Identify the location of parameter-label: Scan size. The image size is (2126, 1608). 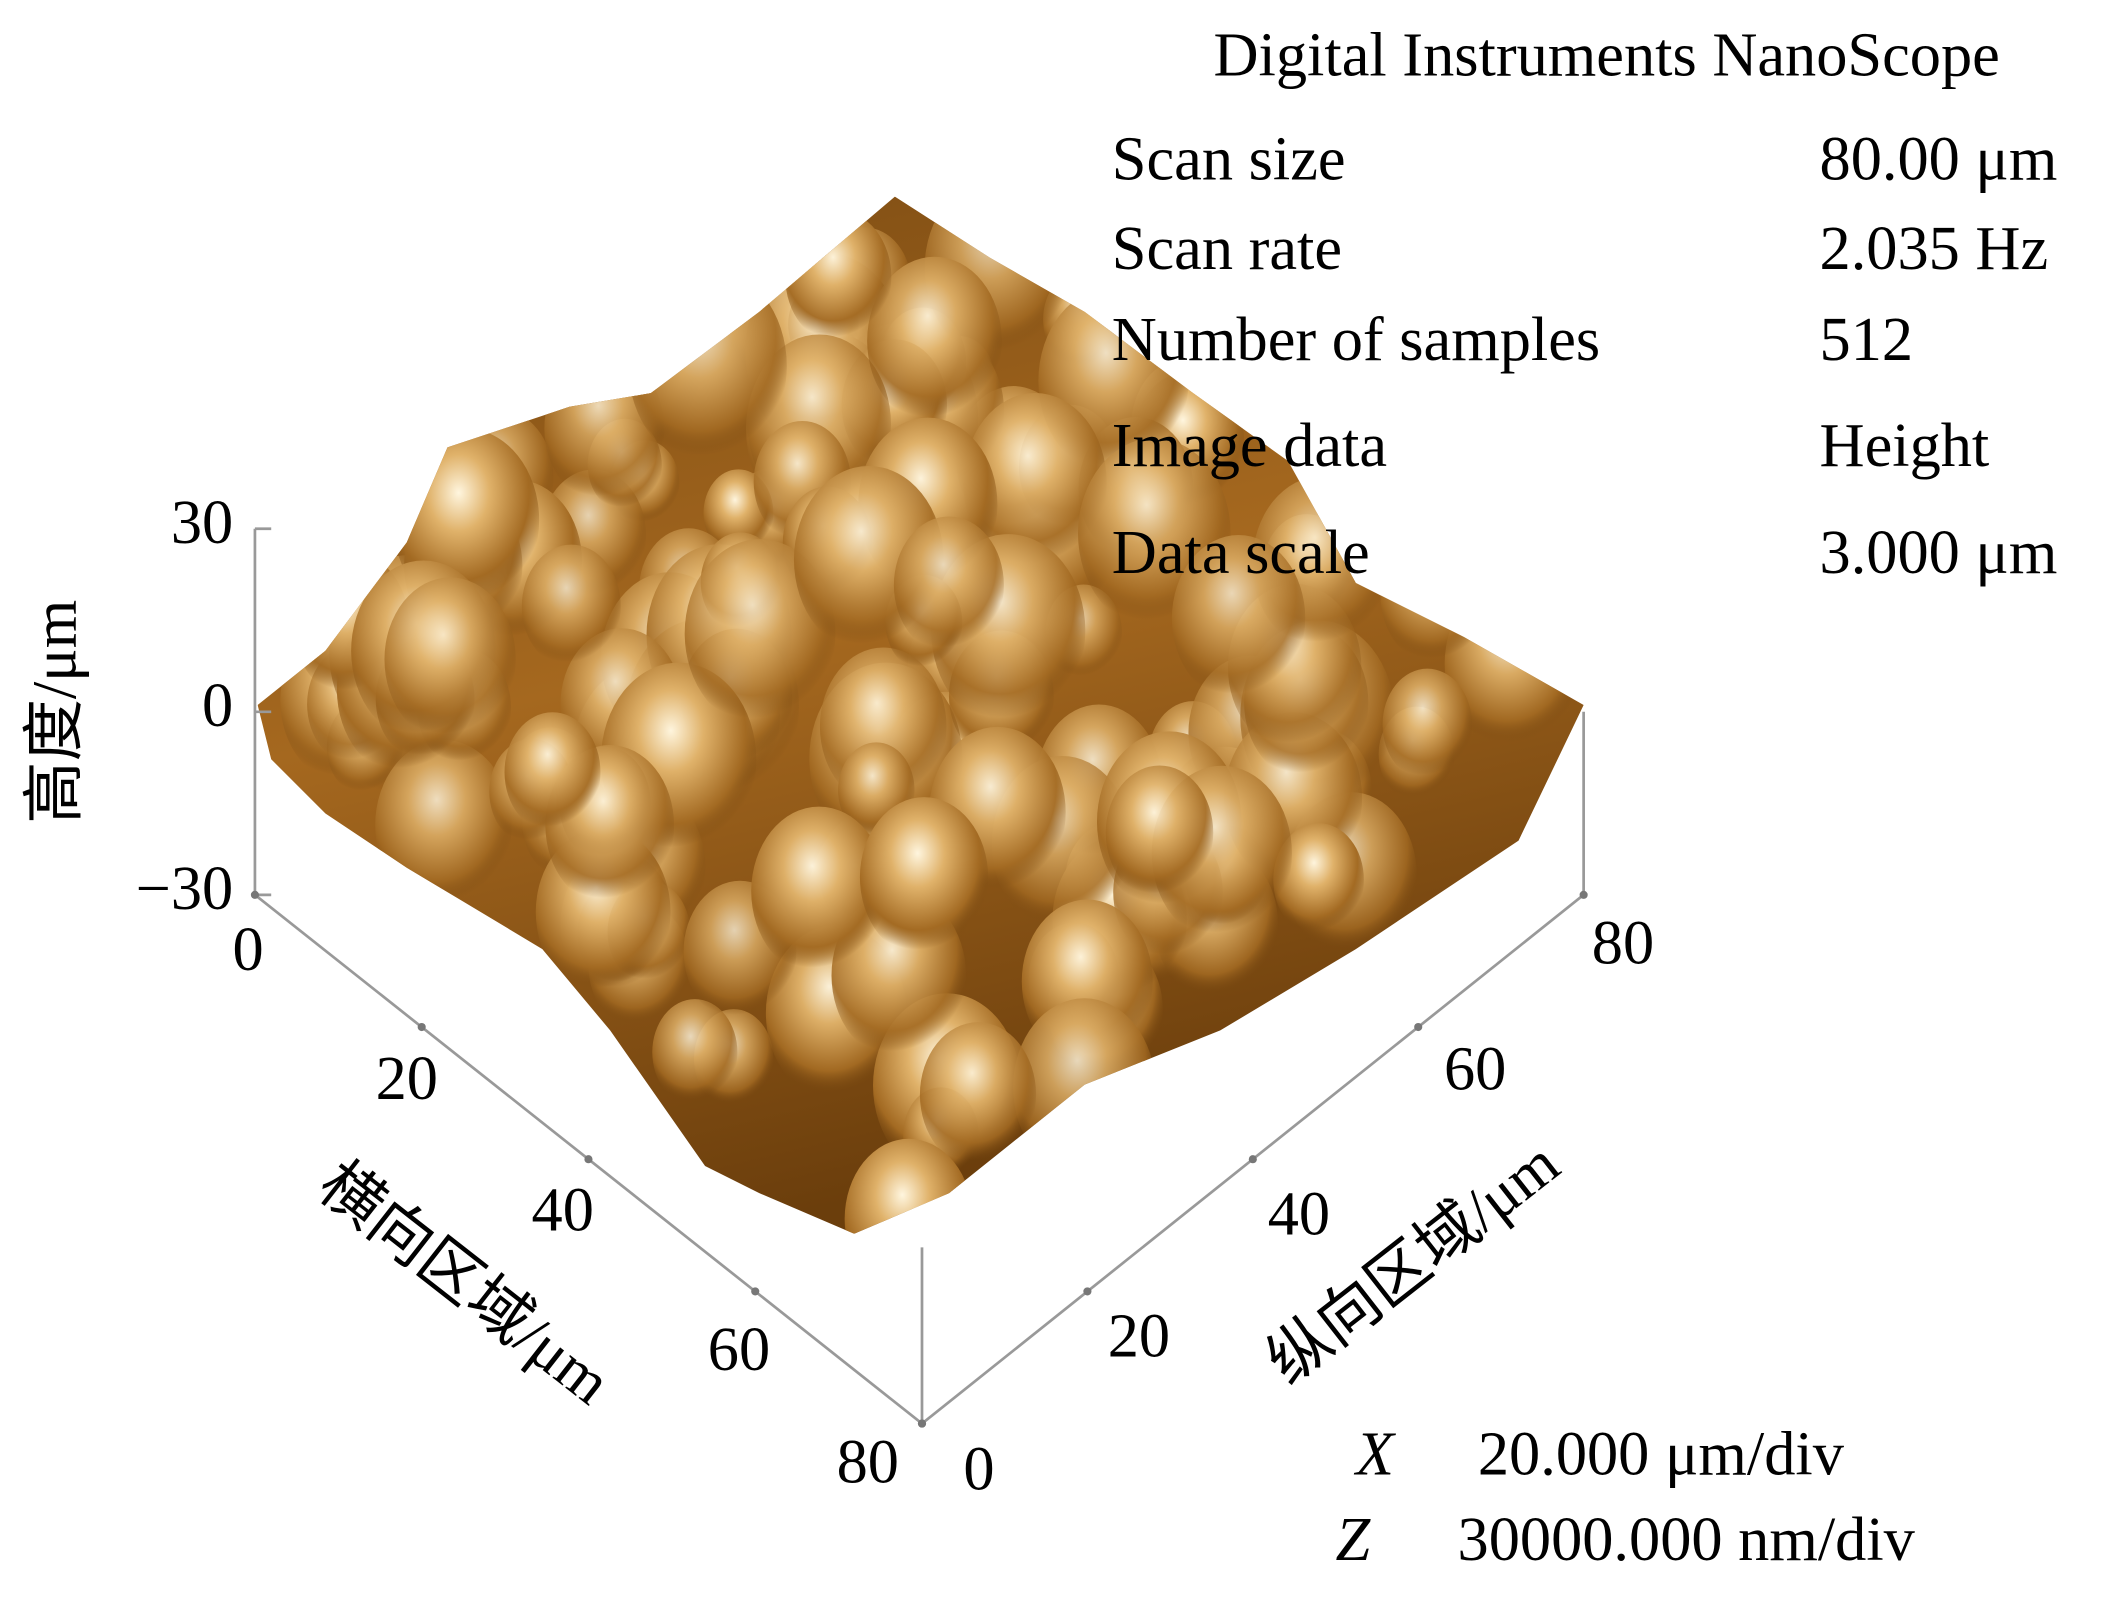
(1229, 159).